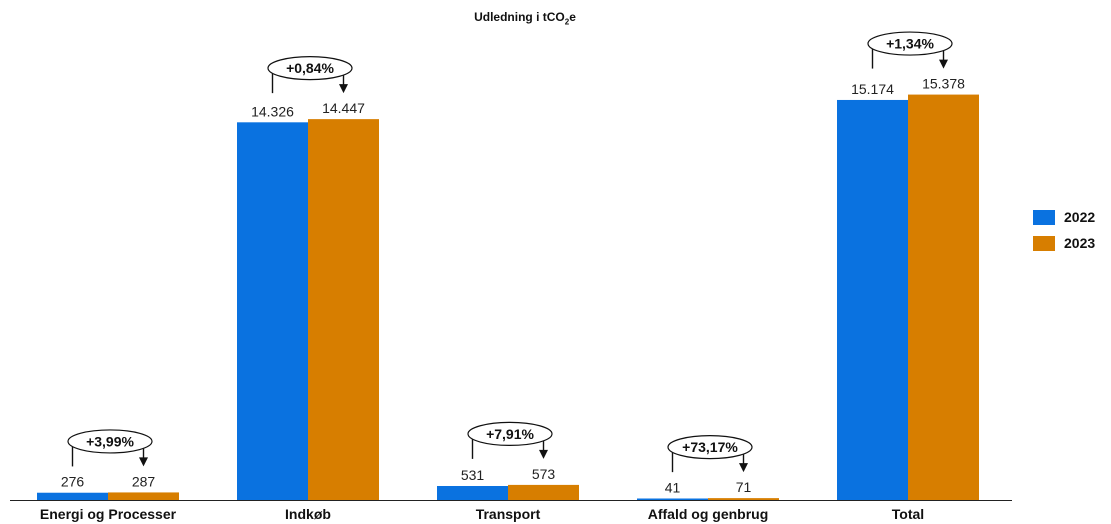 Image resolution: width=1111 pixels, height=524 pixels. I want to click on data-label-2023-4: 15.378, so click(943, 84).